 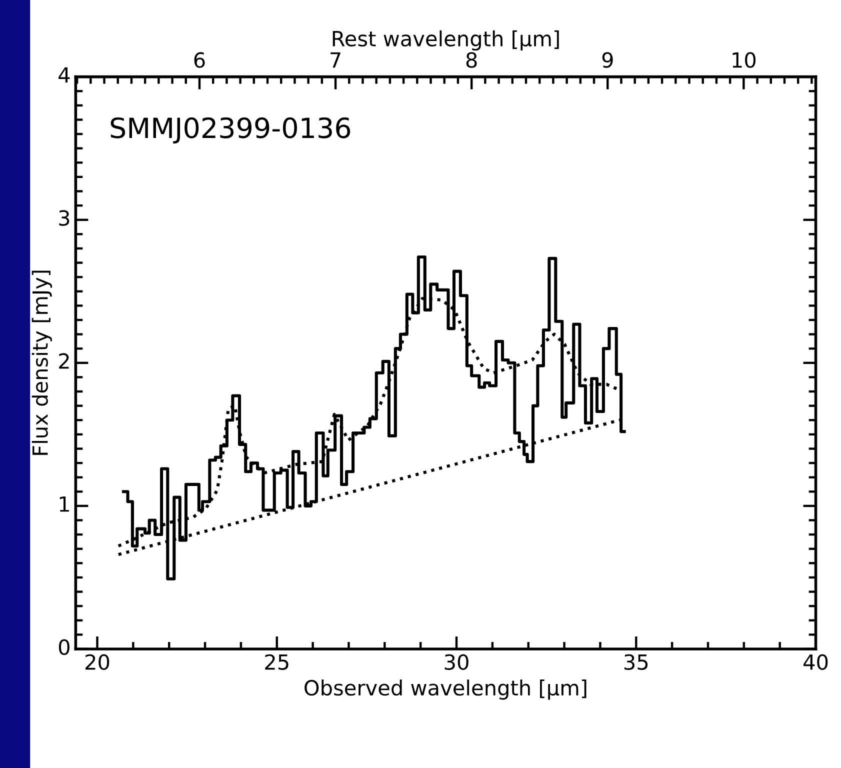 I want to click on y-tick-label: 4, so click(x=64, y=75).